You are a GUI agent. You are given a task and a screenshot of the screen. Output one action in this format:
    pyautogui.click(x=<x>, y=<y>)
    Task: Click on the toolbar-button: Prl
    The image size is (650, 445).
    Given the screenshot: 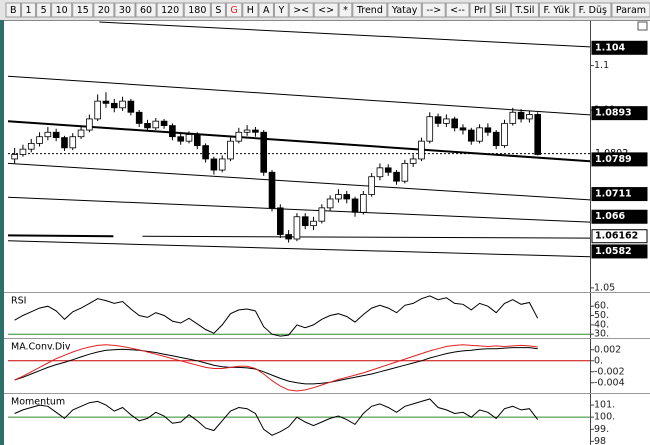 What is the action you would take?
    pyautogui.click(x=480, y=10)
    